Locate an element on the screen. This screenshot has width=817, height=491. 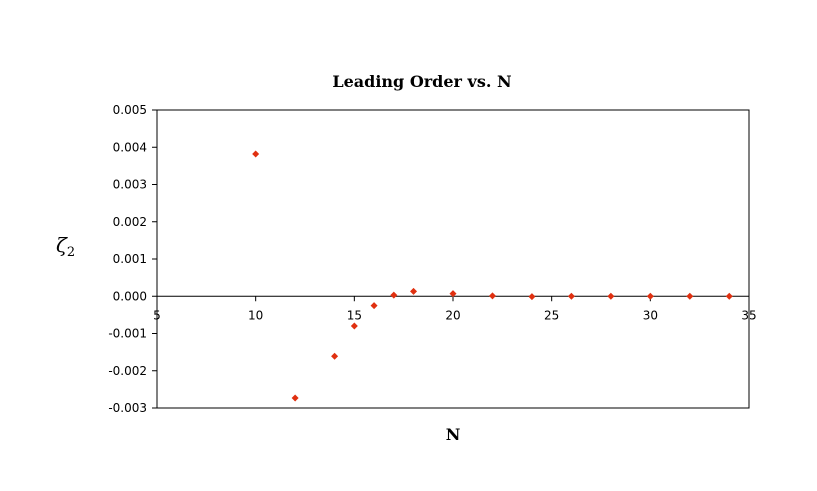
y-axis-title: ζ2 is located at coordinates (65, 246).